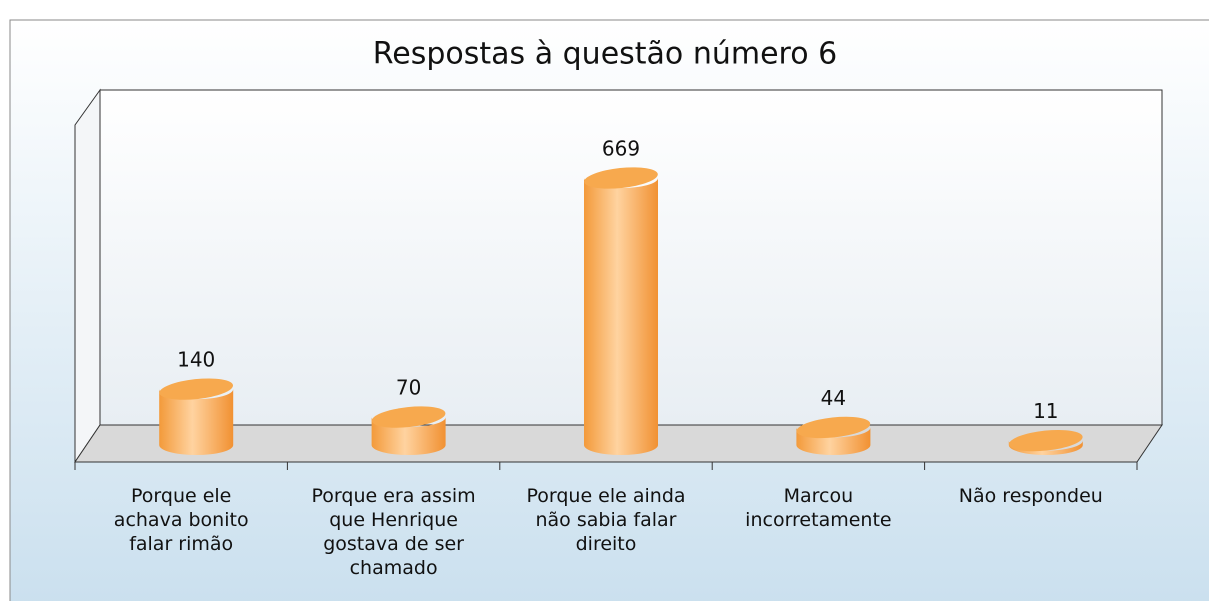 This screenshot has height=601, width=1209. I want to click on value-label: 70, so click(408, 388).